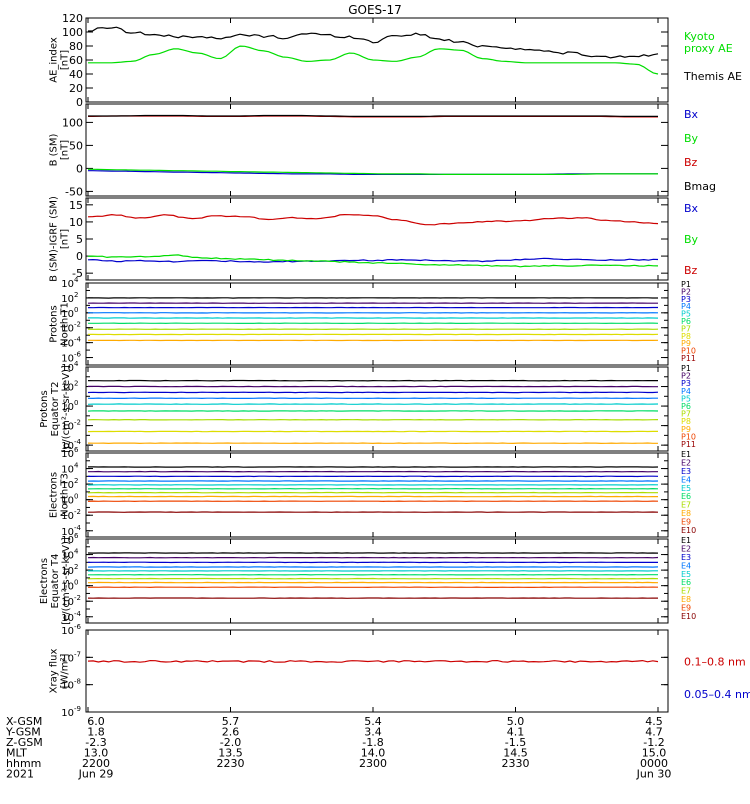 This screenshot has height=804, width=750. Describe the element at coordinates (77, 654) in the screenshot. I see `y-tick-exponent: -7` at that location.